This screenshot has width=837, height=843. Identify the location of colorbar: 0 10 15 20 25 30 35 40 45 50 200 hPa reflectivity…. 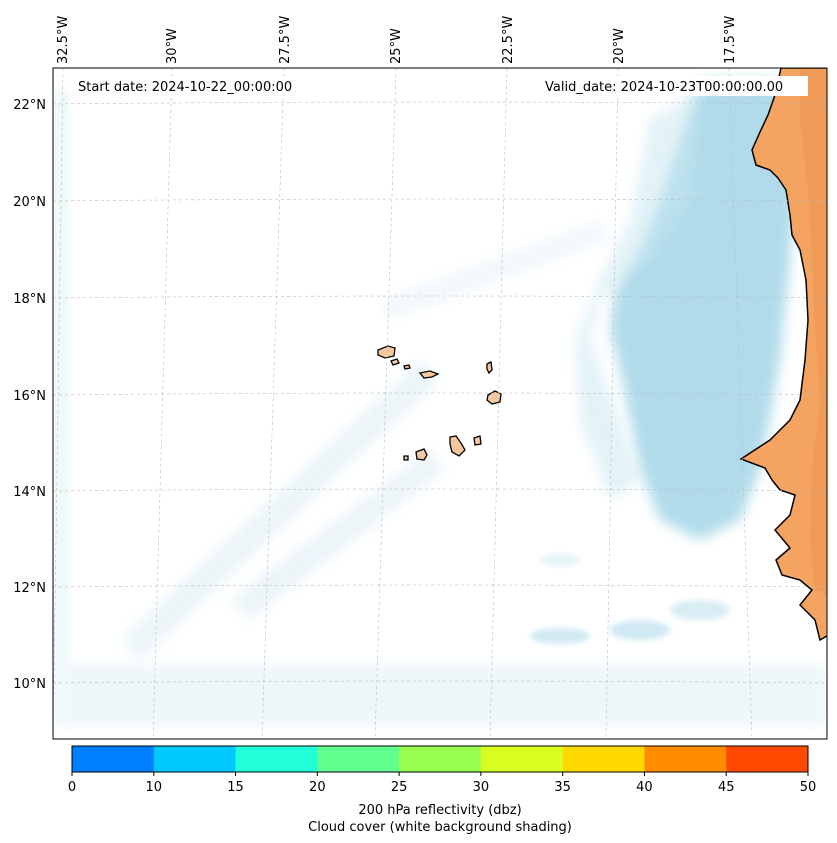
(442, 790).